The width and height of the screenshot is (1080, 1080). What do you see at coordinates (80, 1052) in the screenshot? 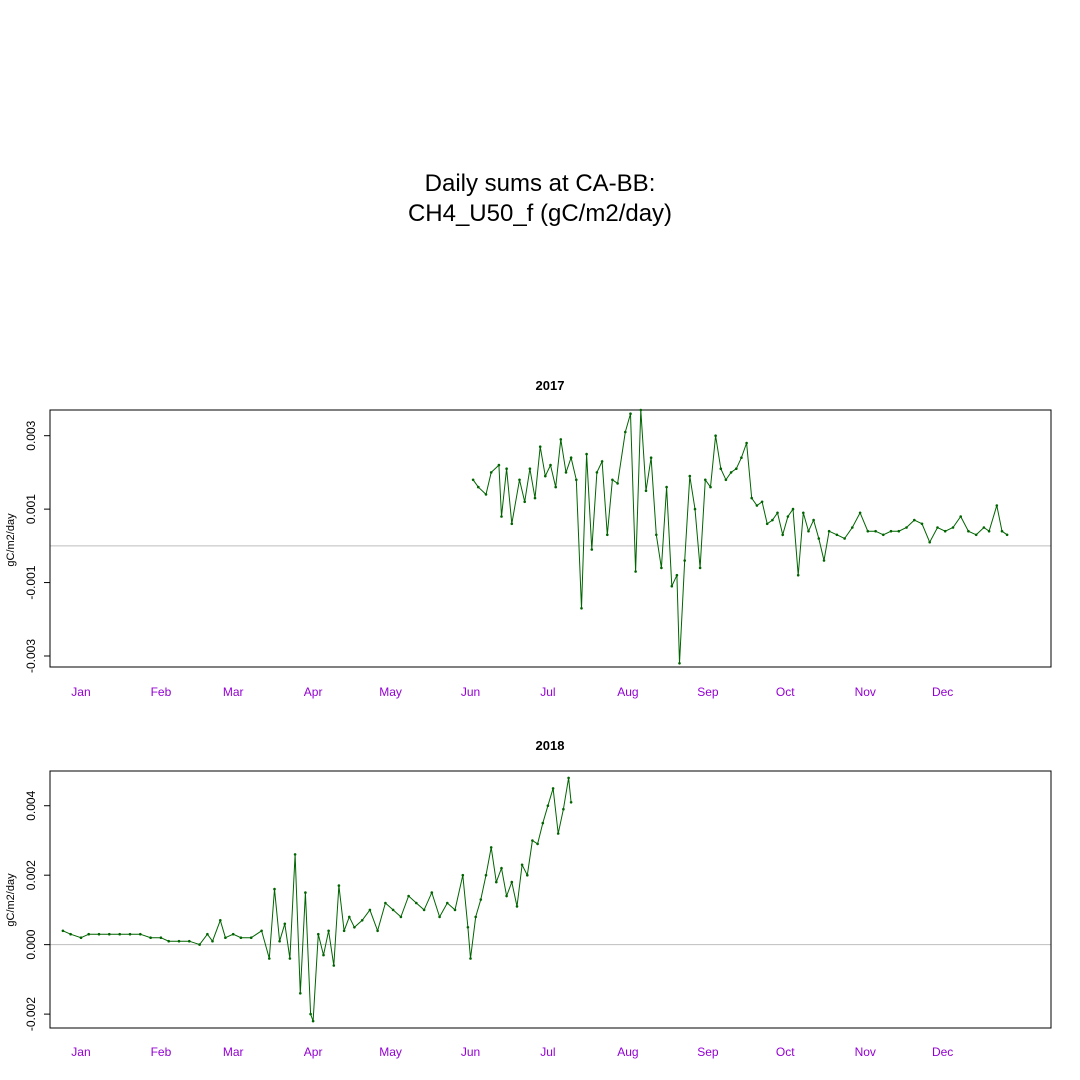
I see `x-month-label: Jan` at bounding box center [80, 1052].